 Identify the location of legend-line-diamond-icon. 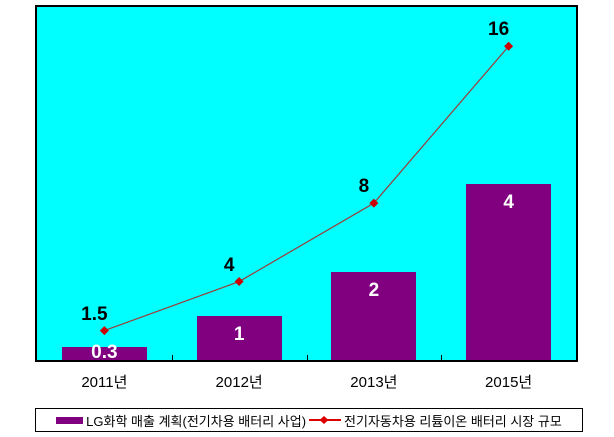
(325, 420).